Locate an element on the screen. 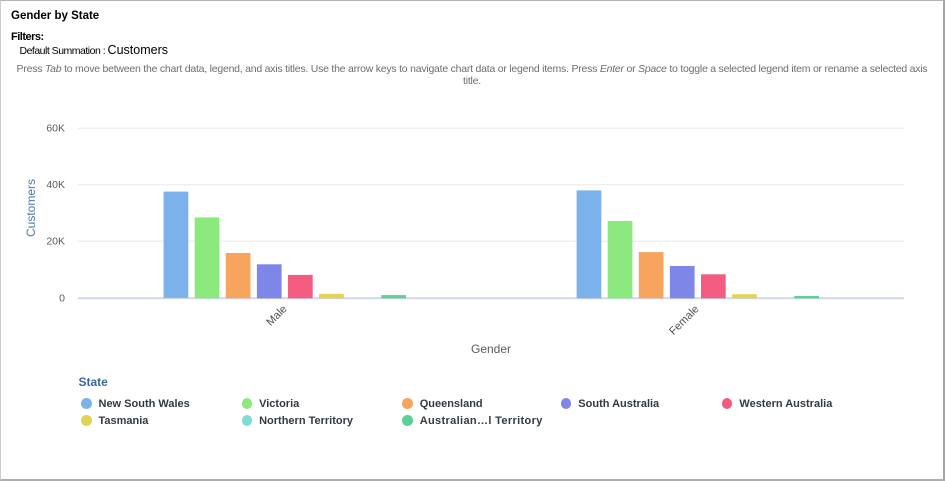  svg-text: Gender is located at coordinates (491, 349).